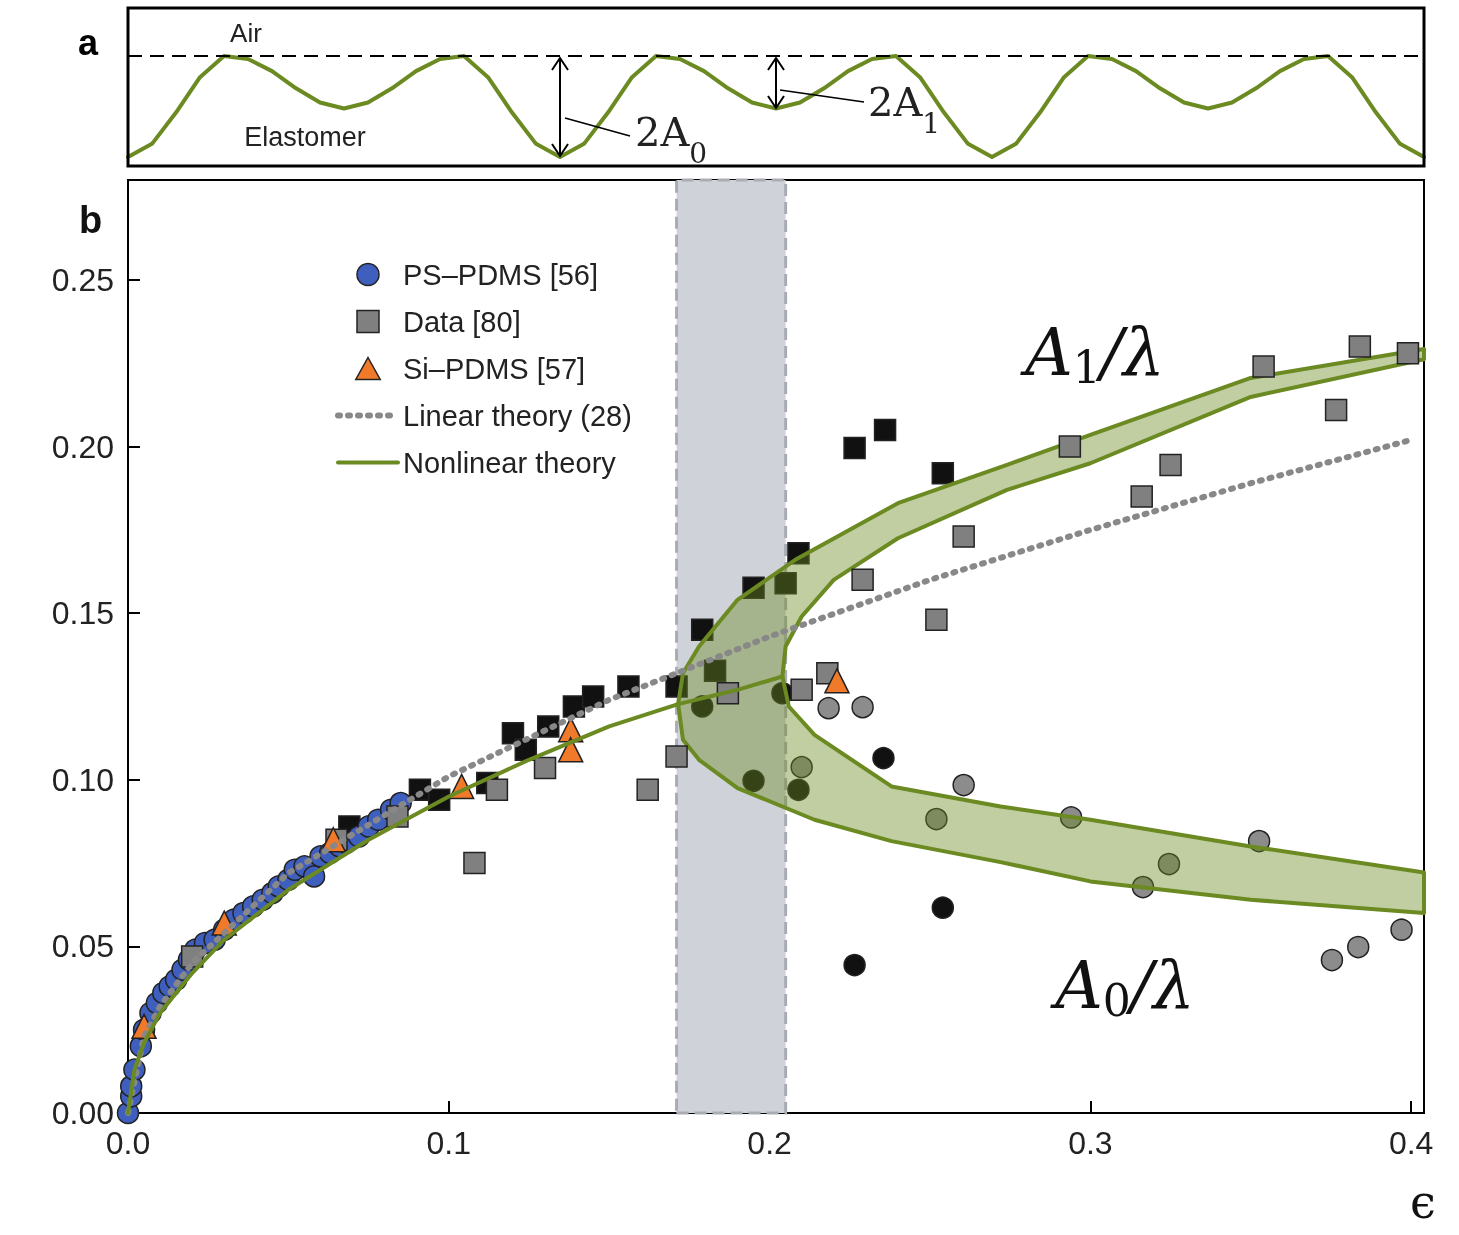 Image resolution: width=1459 pixels, height=1235 pixels. What do you see at coordinates (1411, 1143) in the screenshot?
I see `x-tick-label: 0.4` at bounding box center [1411, 1143].